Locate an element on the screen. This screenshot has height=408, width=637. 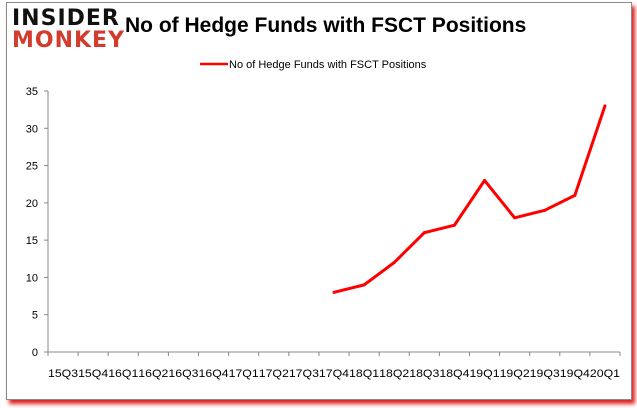
y-tick-label: 0 is located at coordinates (35, 353).